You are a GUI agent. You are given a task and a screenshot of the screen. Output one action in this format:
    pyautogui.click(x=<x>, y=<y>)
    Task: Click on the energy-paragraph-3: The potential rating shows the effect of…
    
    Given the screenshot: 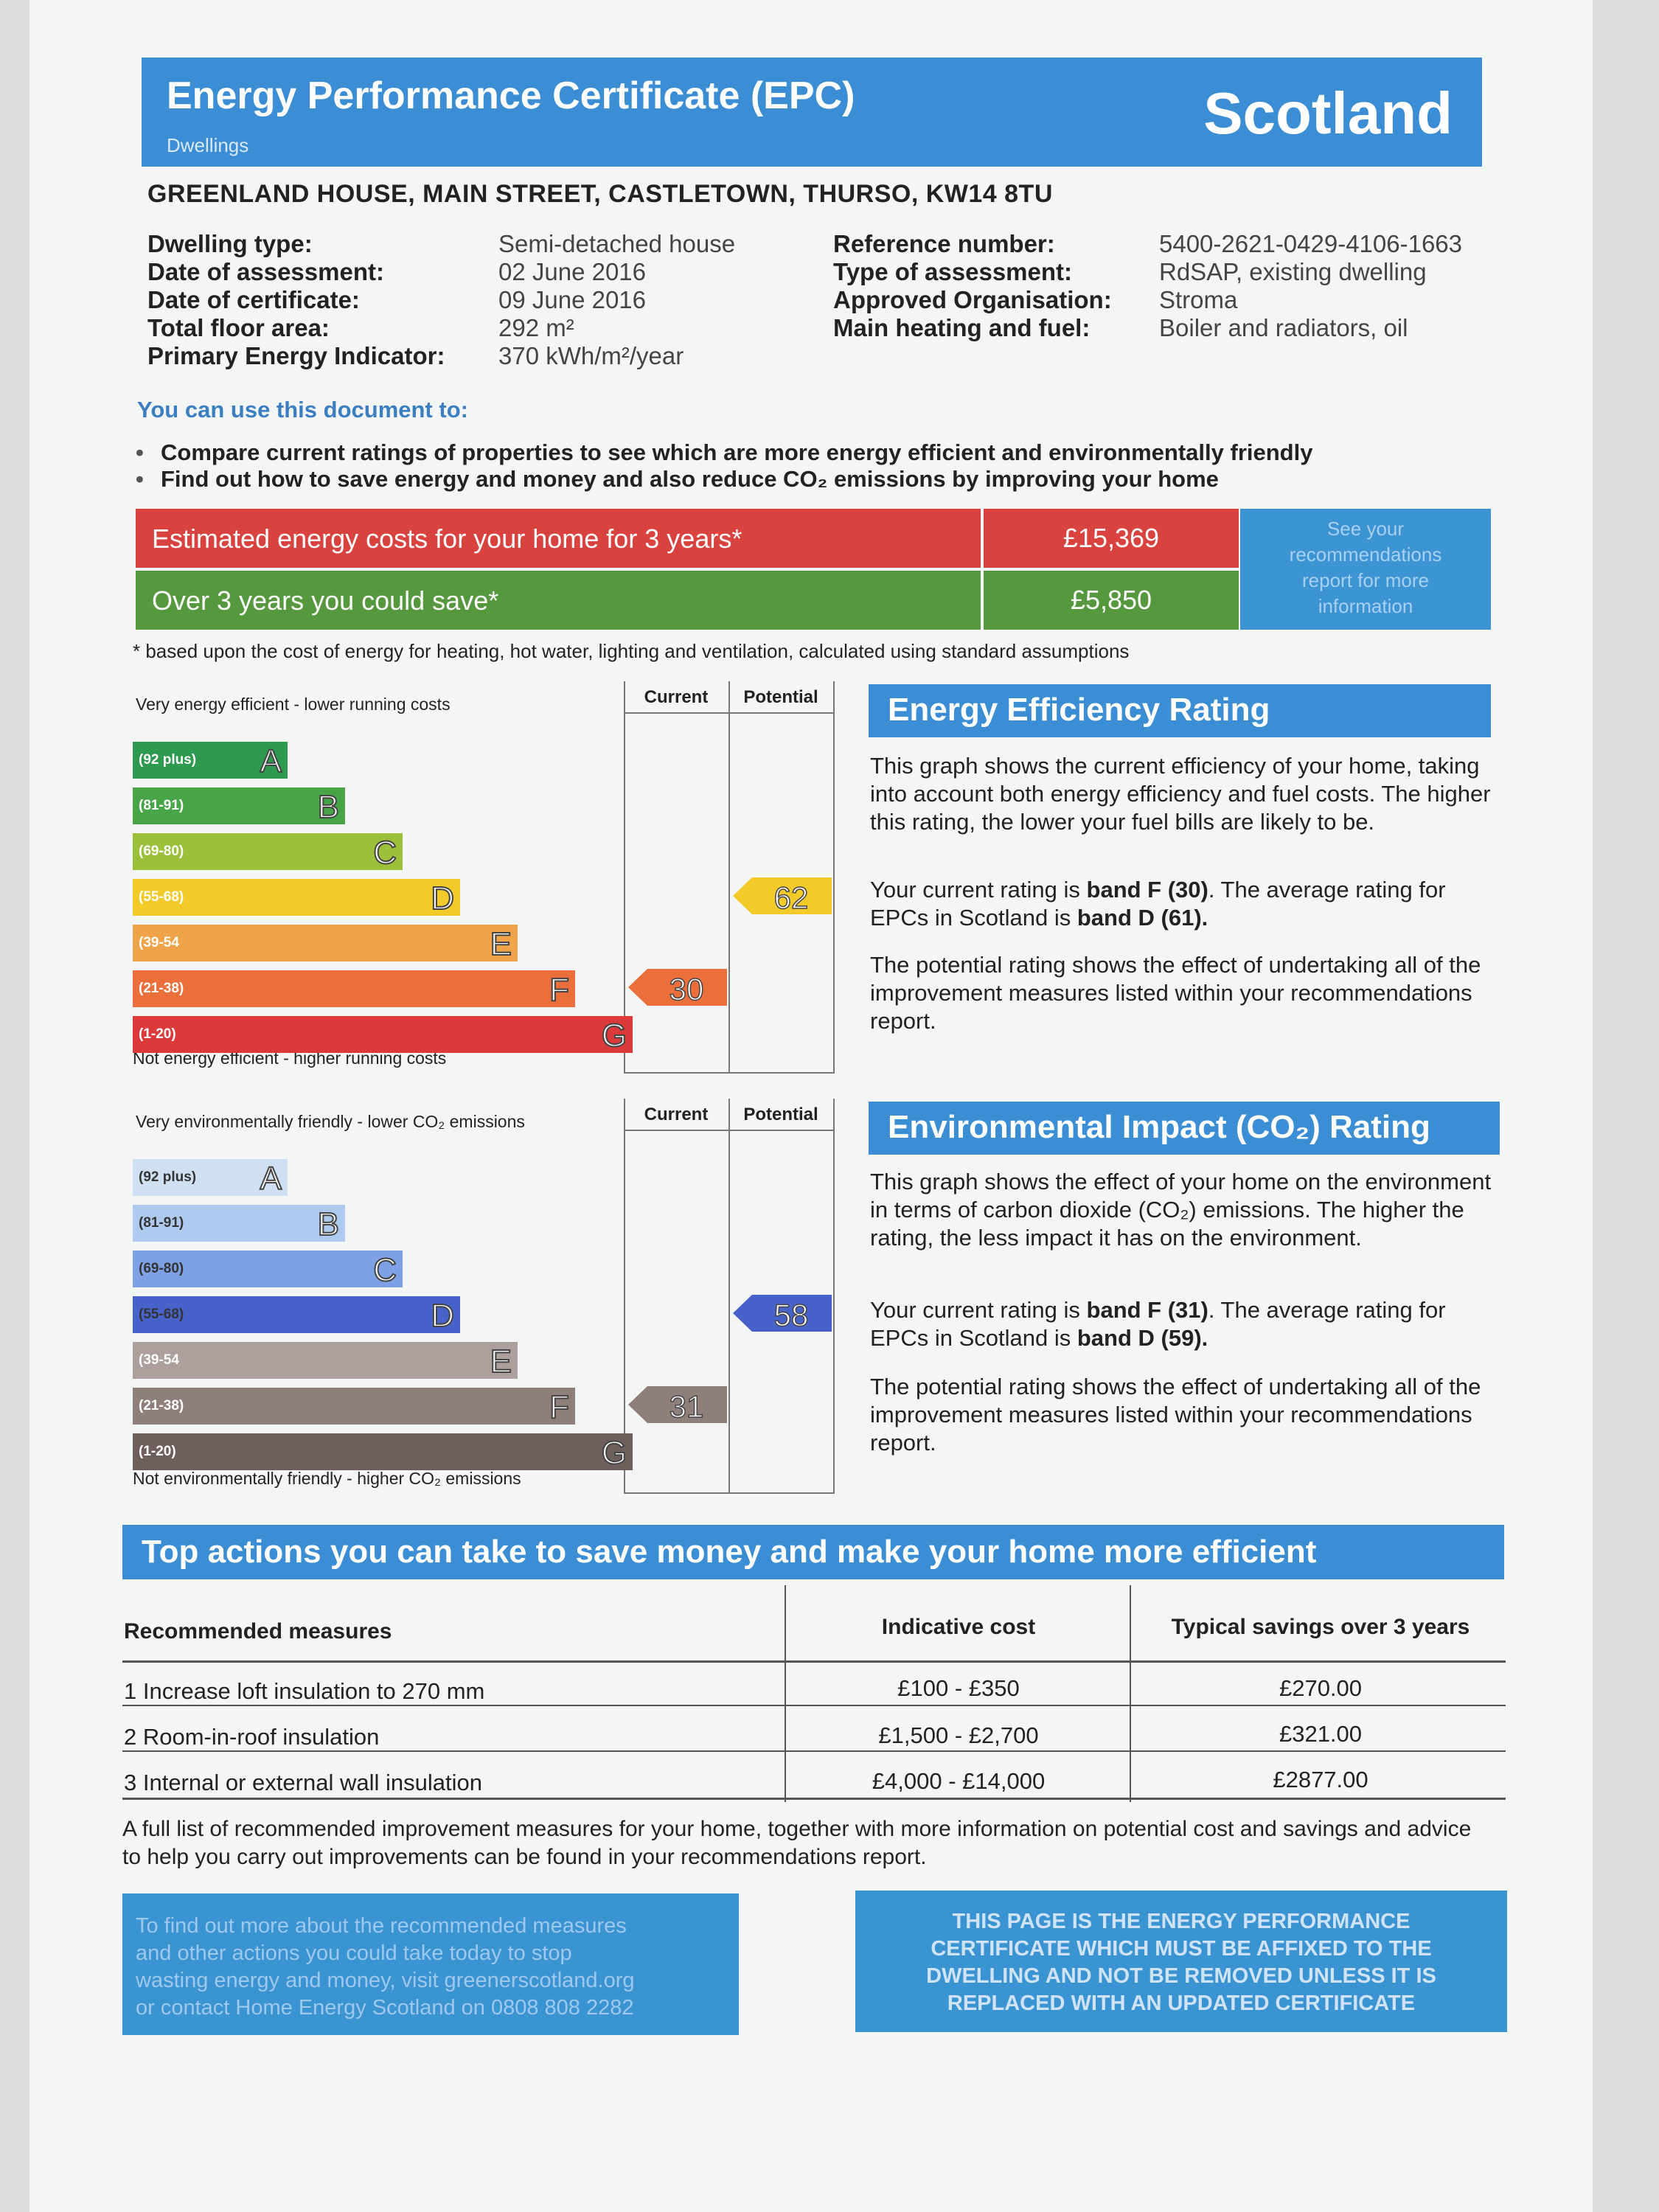 What is the action you would take?
    pyautogui.click(x=1175, y=993)
    